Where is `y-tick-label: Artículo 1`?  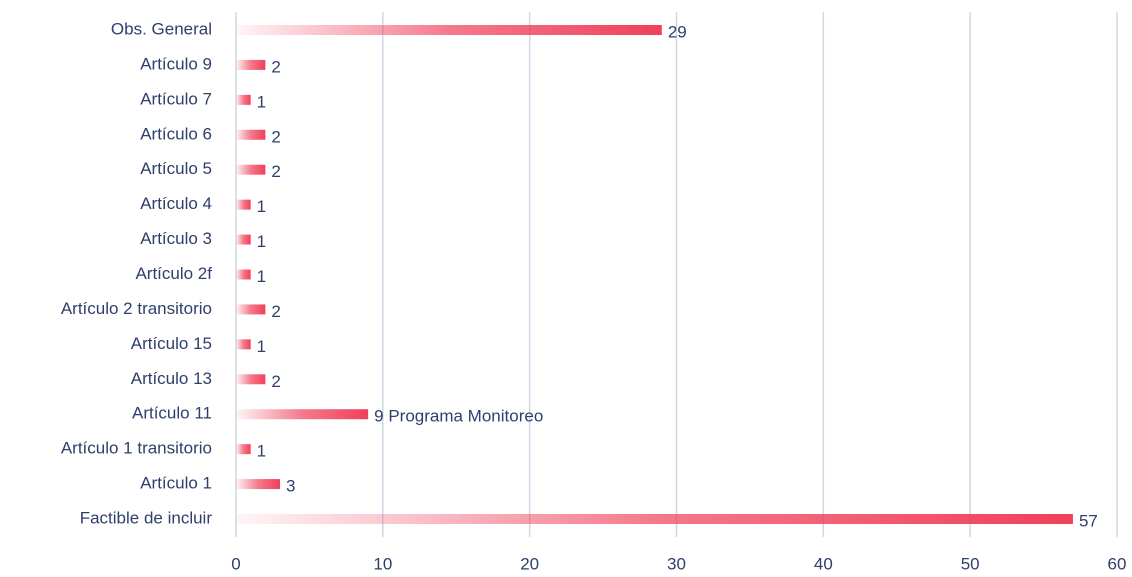
y-tick-label: Artículo 1 is located at coordinates (176, 483).